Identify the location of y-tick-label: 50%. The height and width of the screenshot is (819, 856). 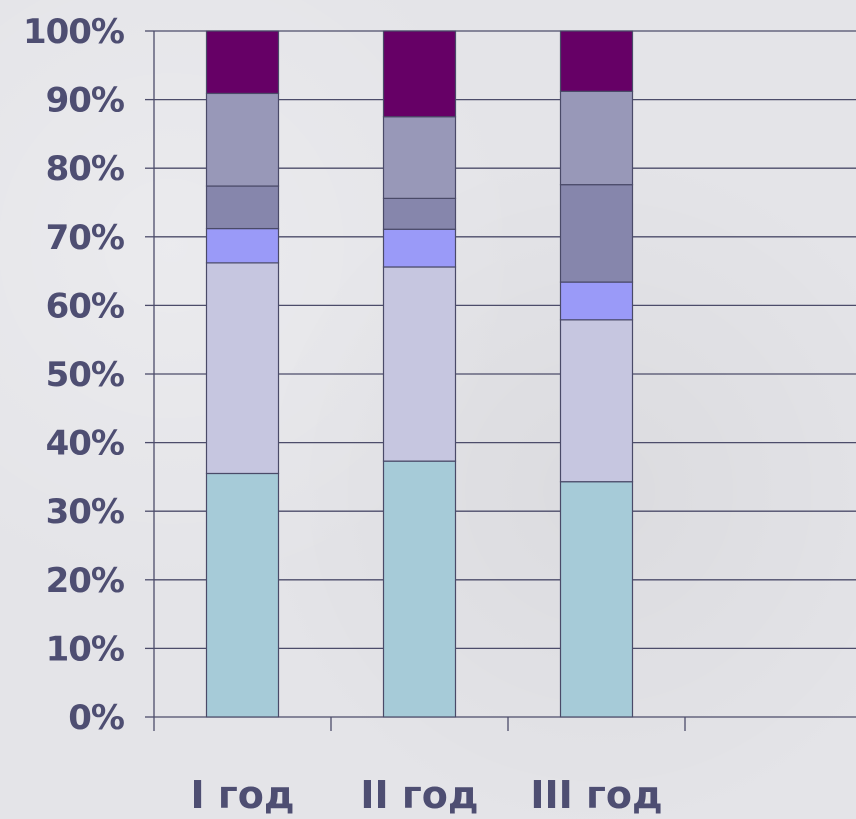
(85, 375).